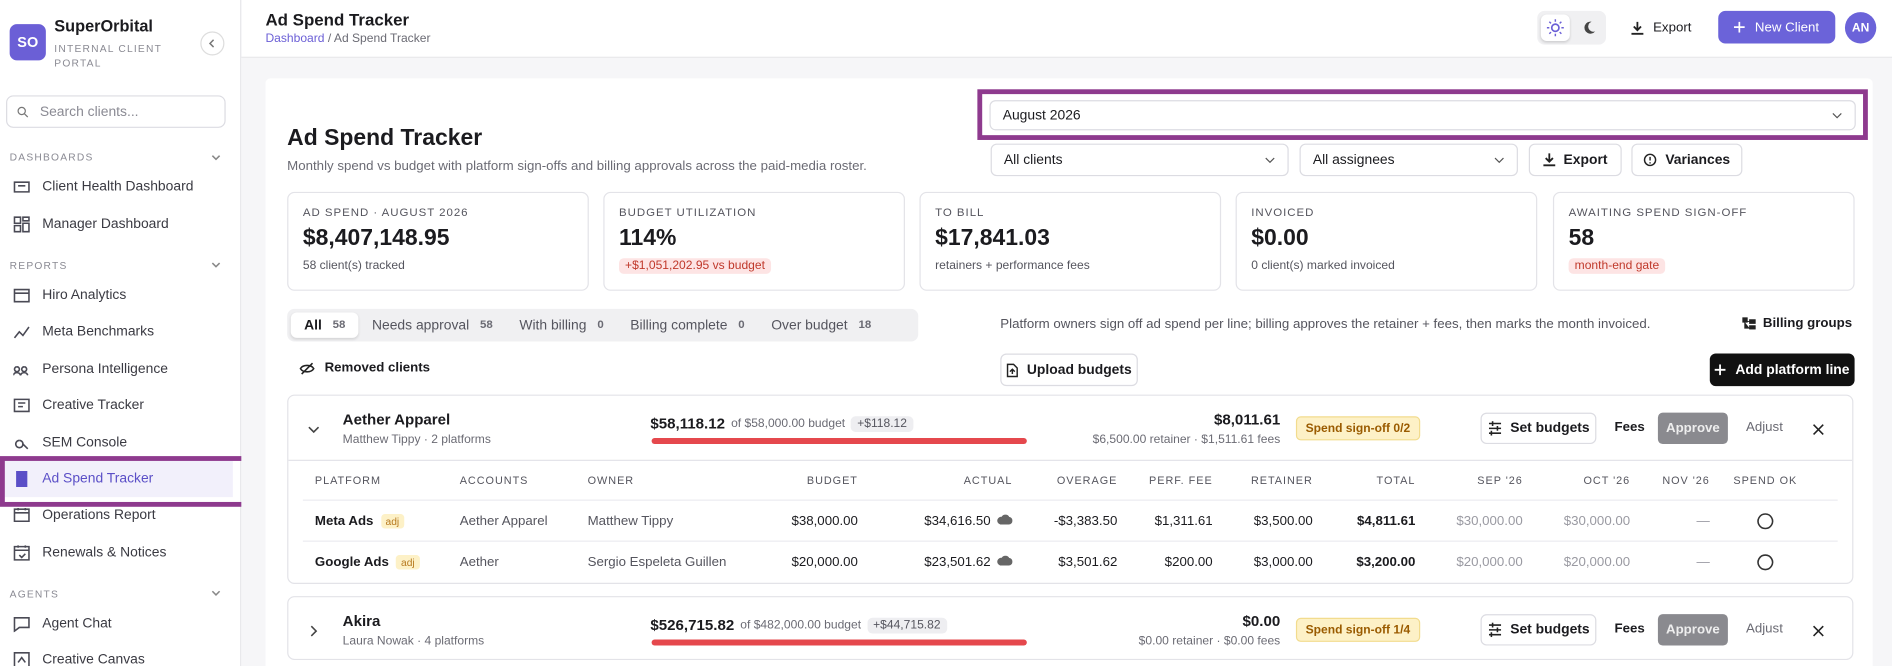 This screenshot has width=1892, height=666. What do you see at coordinates (120, 593) in the screenshot?
I see `section-title: AGENTS` at bounding box center [120, 593].